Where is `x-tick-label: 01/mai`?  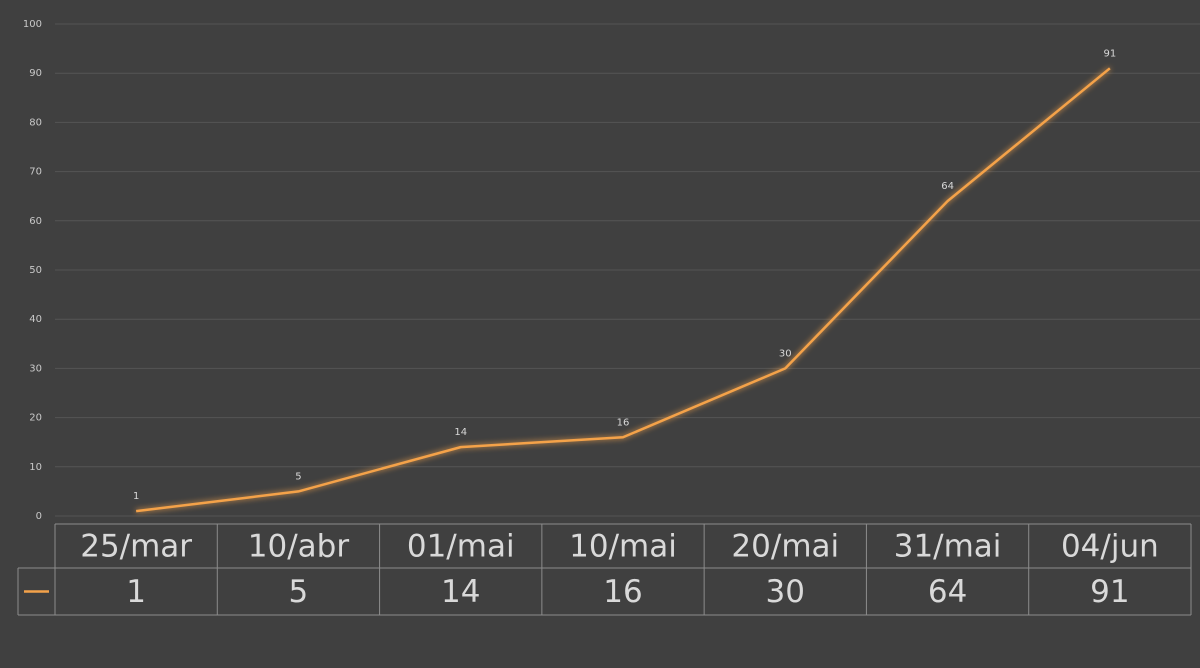
x-tick-label: 01/mai is located at coordinates (461, 547).